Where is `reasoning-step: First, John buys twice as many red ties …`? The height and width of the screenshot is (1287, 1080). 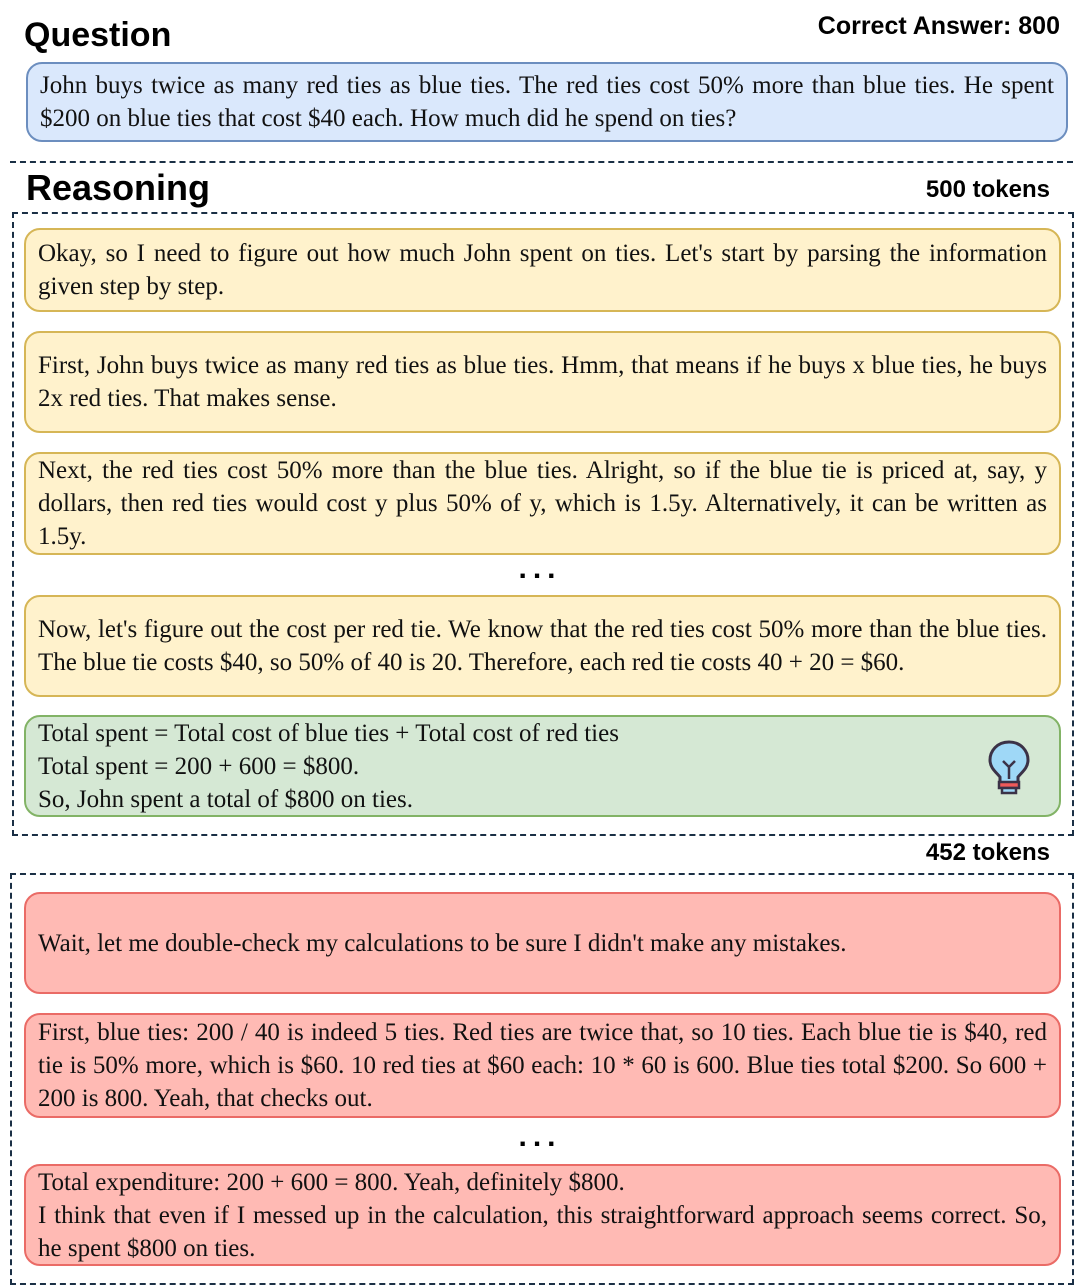 reasoning-step: First, John buys twice as many red ties … is located at coordinates (542, 382).